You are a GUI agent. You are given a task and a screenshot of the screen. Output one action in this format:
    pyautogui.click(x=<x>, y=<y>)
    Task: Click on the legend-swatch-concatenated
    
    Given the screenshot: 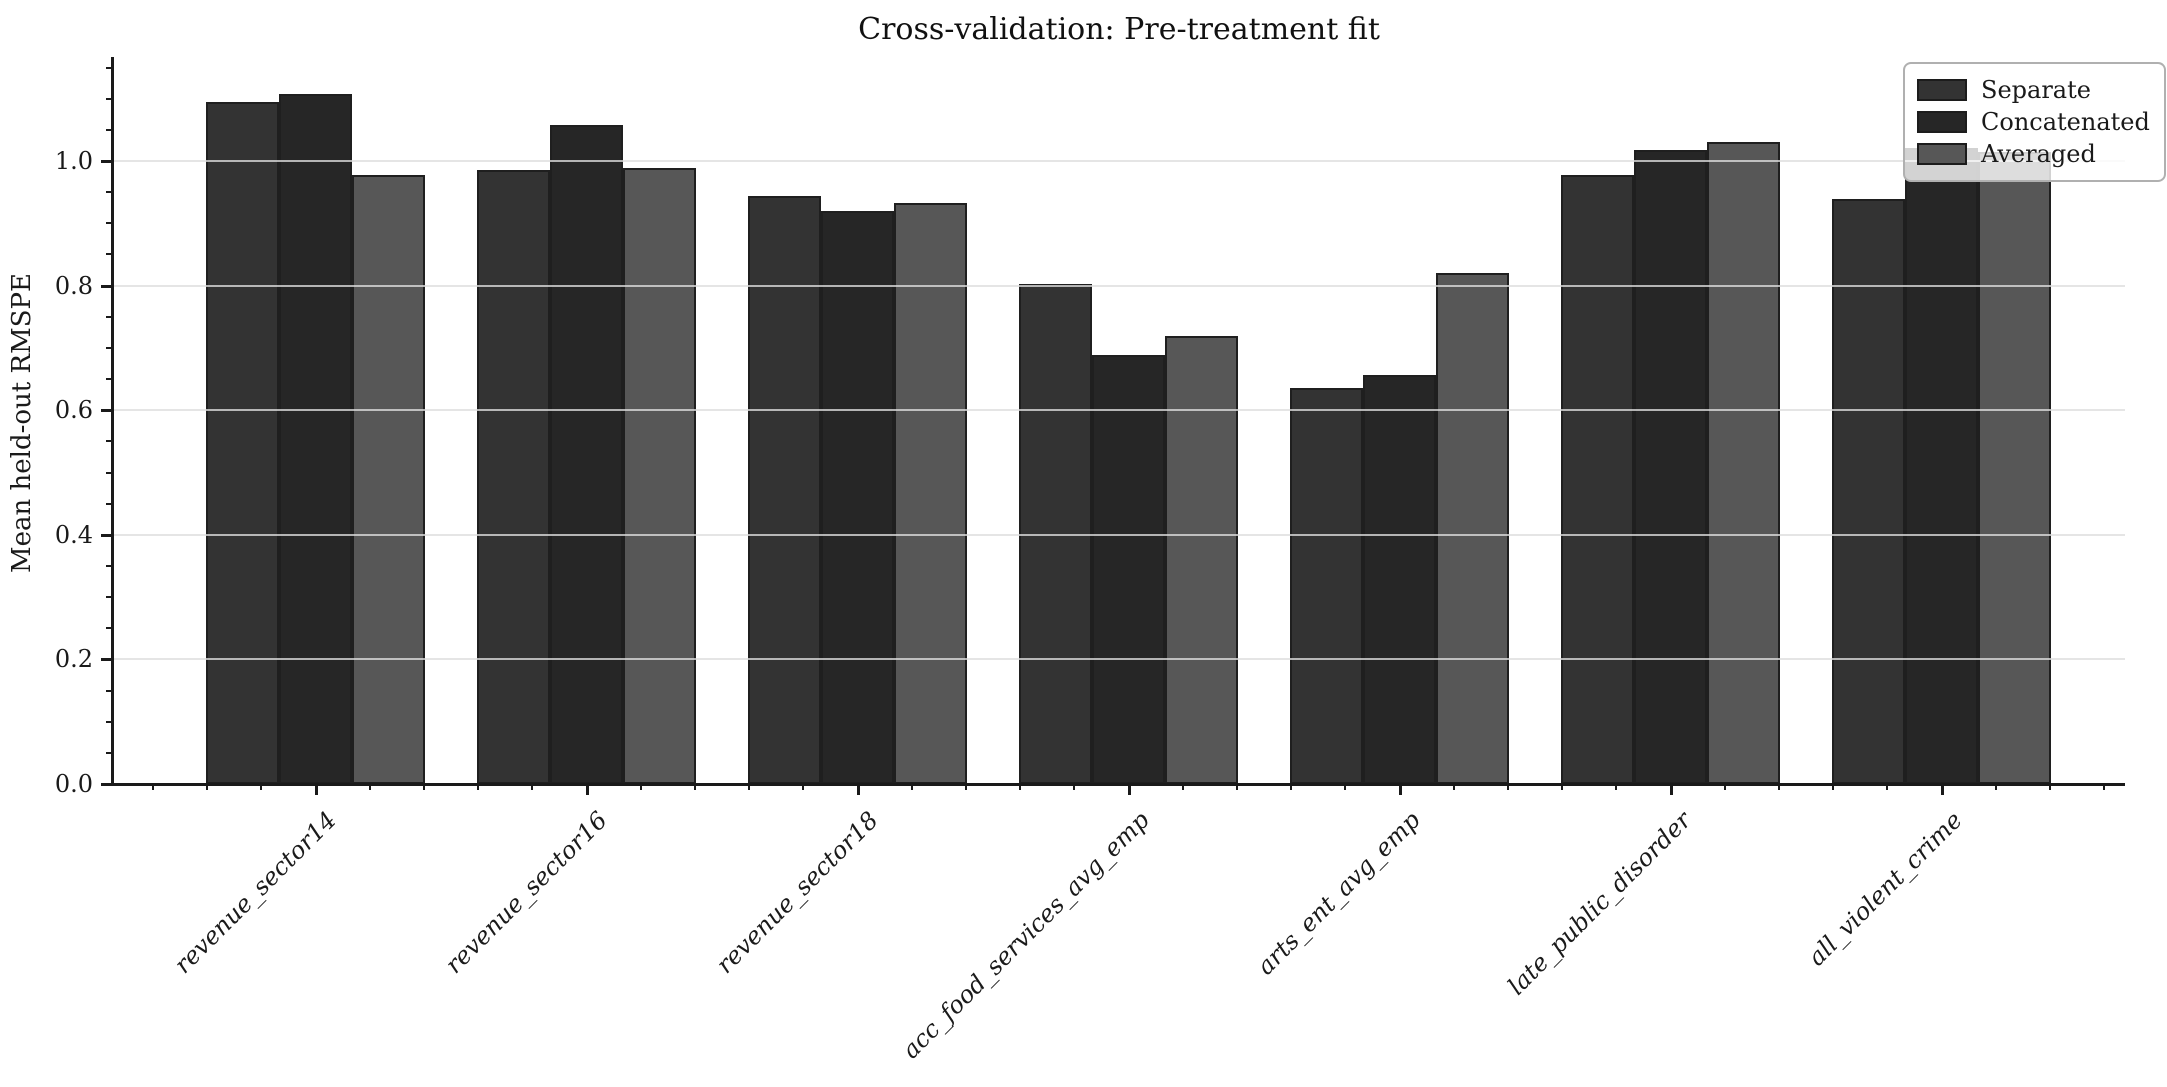 What is the action you would take?
    pyautogui.click(x=1942, y=122)
    